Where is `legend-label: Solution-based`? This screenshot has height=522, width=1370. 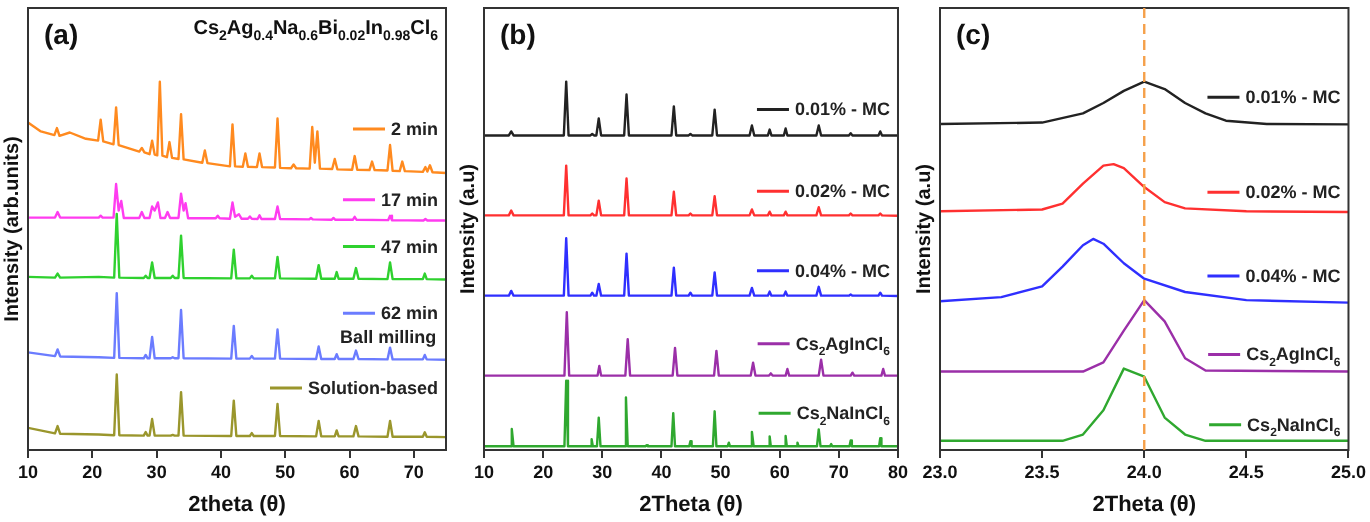 legend-label: Solution-based is located at coordinates (373, 387).